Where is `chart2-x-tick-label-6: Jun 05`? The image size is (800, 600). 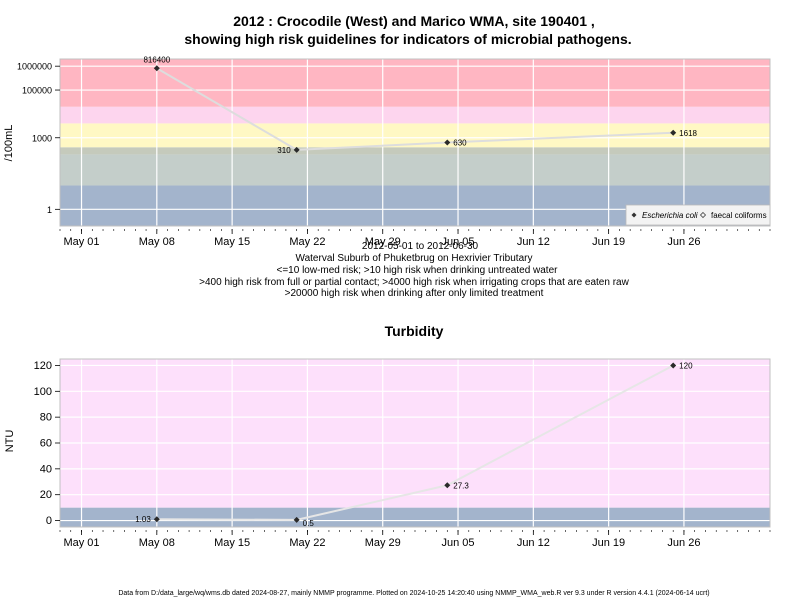 chart2-x-tick-label-6: Jun 05 is located at coordinates (458, 543).